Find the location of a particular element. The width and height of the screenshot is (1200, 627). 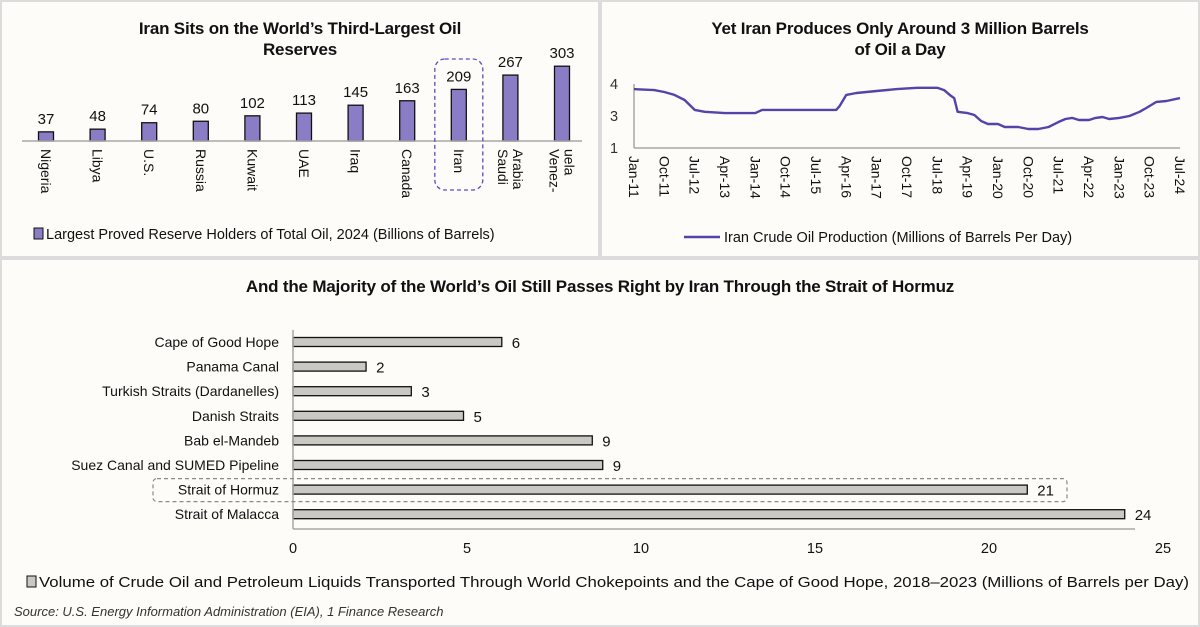

x-tick-label: Jul-18 is located at coordinates (937, 175).